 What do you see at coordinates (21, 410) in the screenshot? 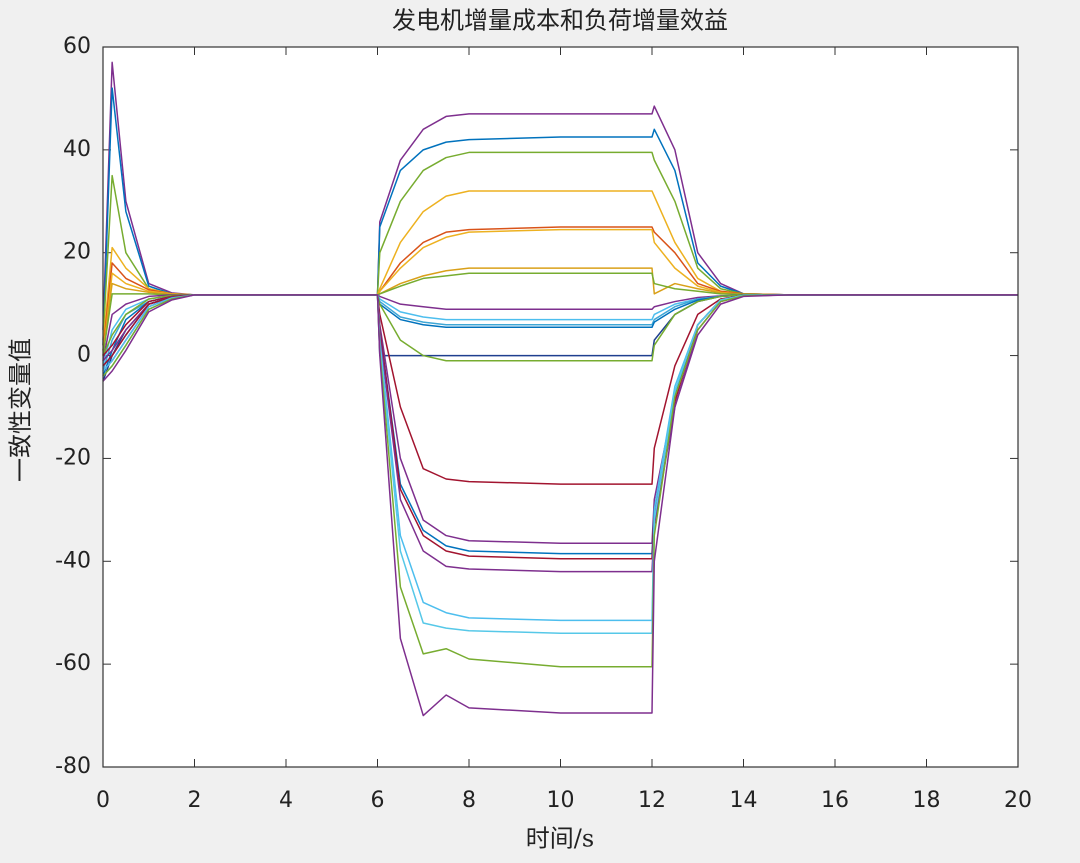
I see `y-axis-label: 一致性变量值` at bounding box center [21, 410].